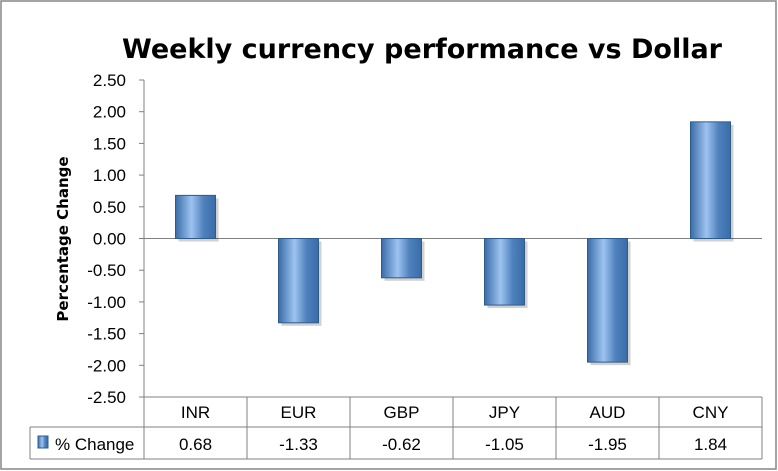 Image resolution: width=778 pixels, height=471 pixels. What do you see at coordinates (106, 270) in the screenshot?
I see `y-tick-label: -0.50` at bounding box center [106, 270].